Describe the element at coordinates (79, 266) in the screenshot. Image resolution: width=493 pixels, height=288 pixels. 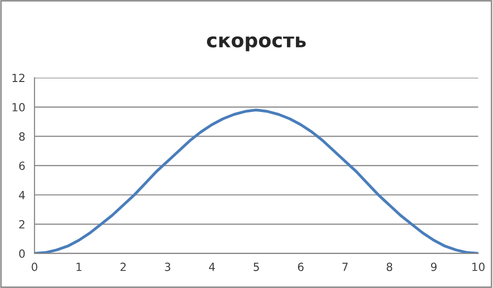
I see `x-tick-label: 1` at that location.